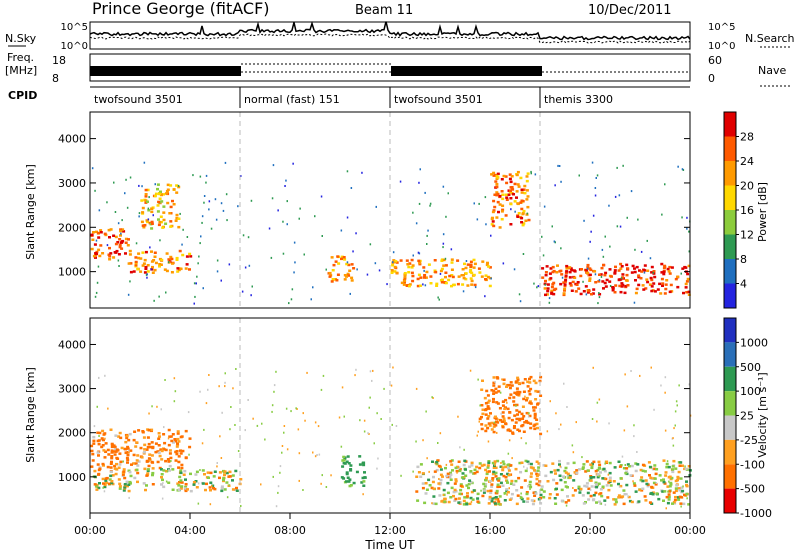  What do you see at coordinates (72, 477) in the screenshot?
I see `y-tick-label: 1000` at bounding box center [72, 477].